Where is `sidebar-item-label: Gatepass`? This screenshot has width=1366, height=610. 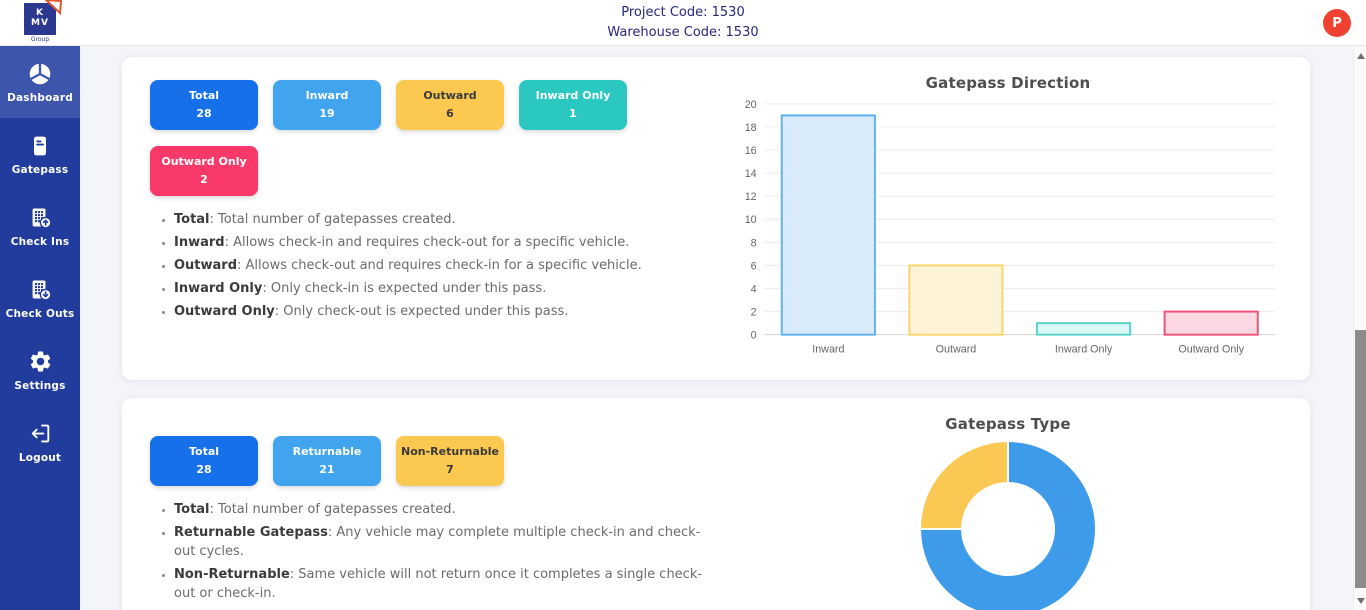 sidebar-item-label: Gatepass is located at coordinates (40, 169).